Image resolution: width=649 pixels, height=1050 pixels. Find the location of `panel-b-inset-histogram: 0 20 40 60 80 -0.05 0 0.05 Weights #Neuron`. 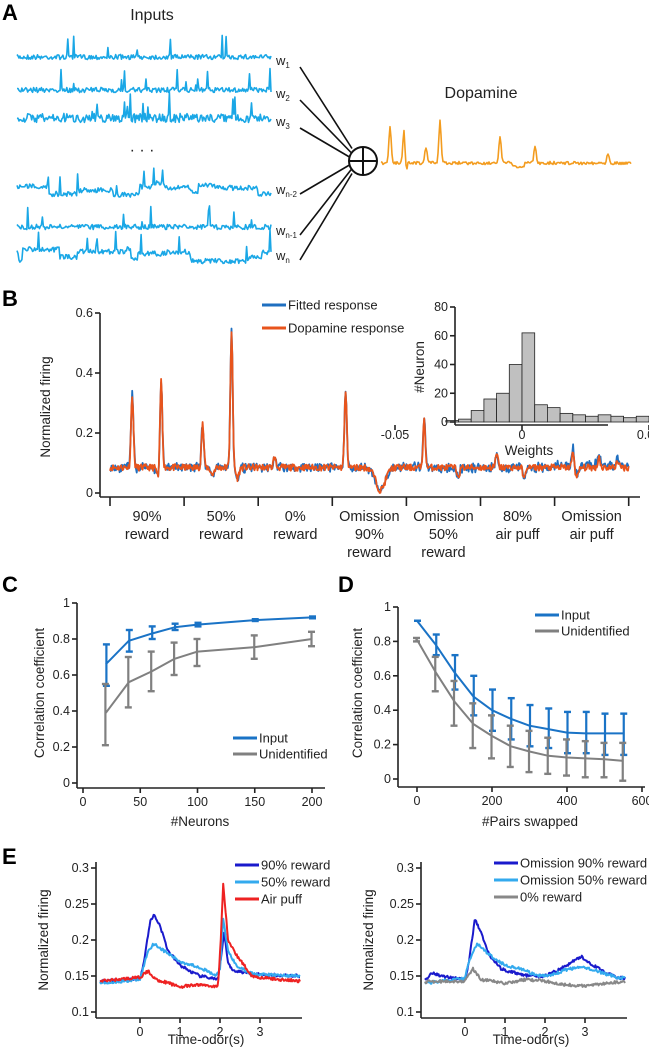

panel-b-inset-histogram: 0 20 40 60 80 -0.05 0 0.05 Weights #Neuron is located at coordinates (515, 379).